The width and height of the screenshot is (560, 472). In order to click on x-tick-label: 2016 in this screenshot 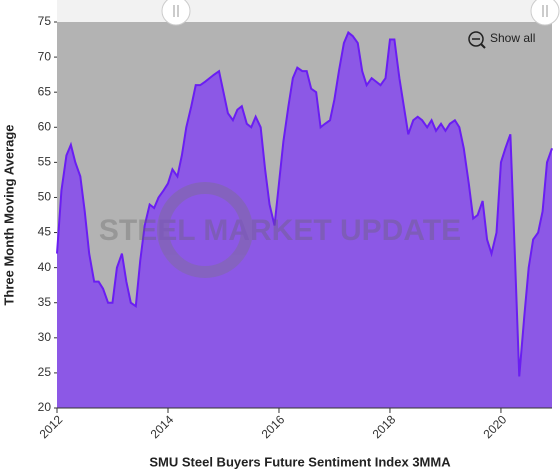, I will do `click(273, 426)`.